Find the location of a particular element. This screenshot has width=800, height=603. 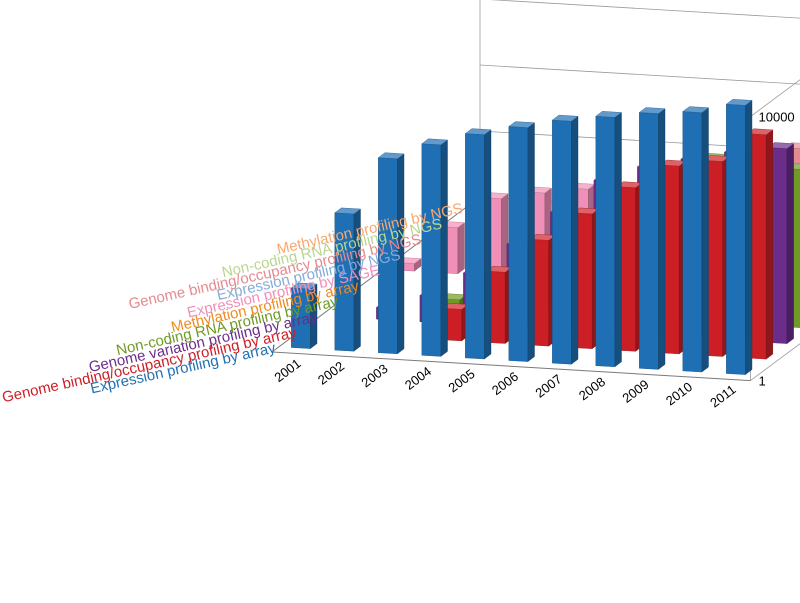

z-tick-label: 10000 is located at coordinates (777, 117).